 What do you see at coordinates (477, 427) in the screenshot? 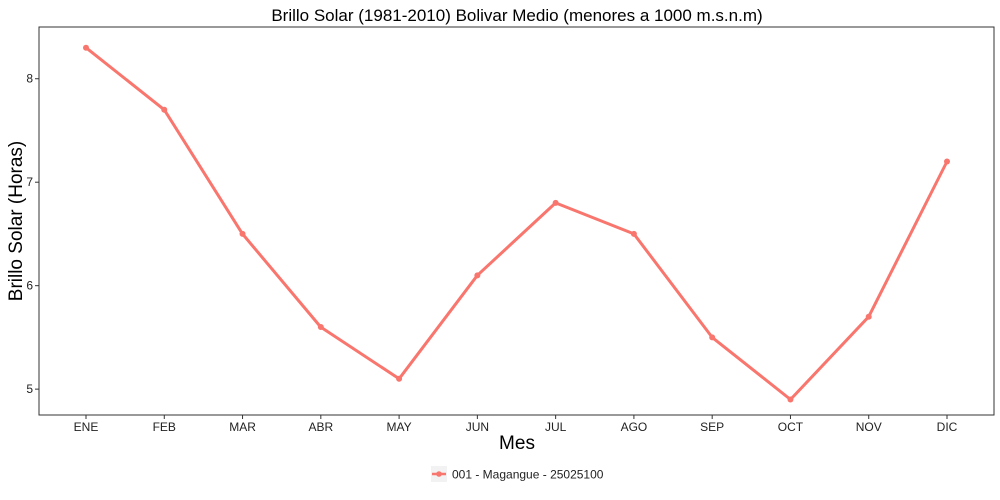
I see `x-tick-label: JUN` at bounding box center [477, 427].